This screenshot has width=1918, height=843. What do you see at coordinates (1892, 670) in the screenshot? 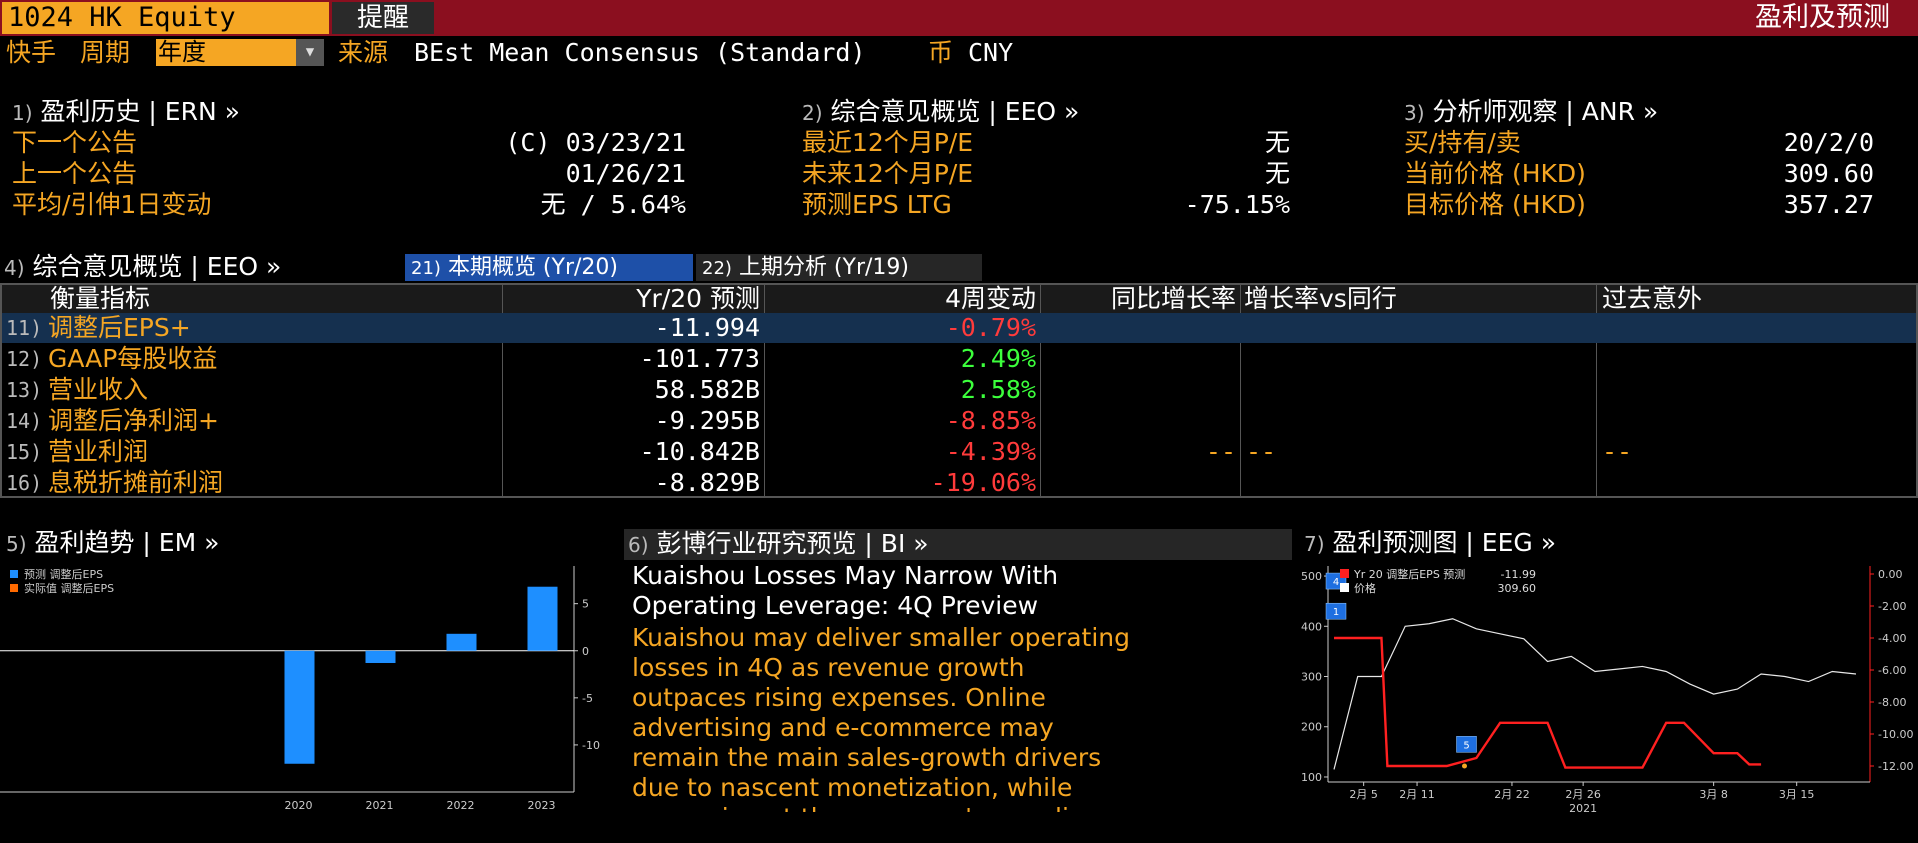
I see `right-tick-label: -6.00` at bounding box center [1892, 670].